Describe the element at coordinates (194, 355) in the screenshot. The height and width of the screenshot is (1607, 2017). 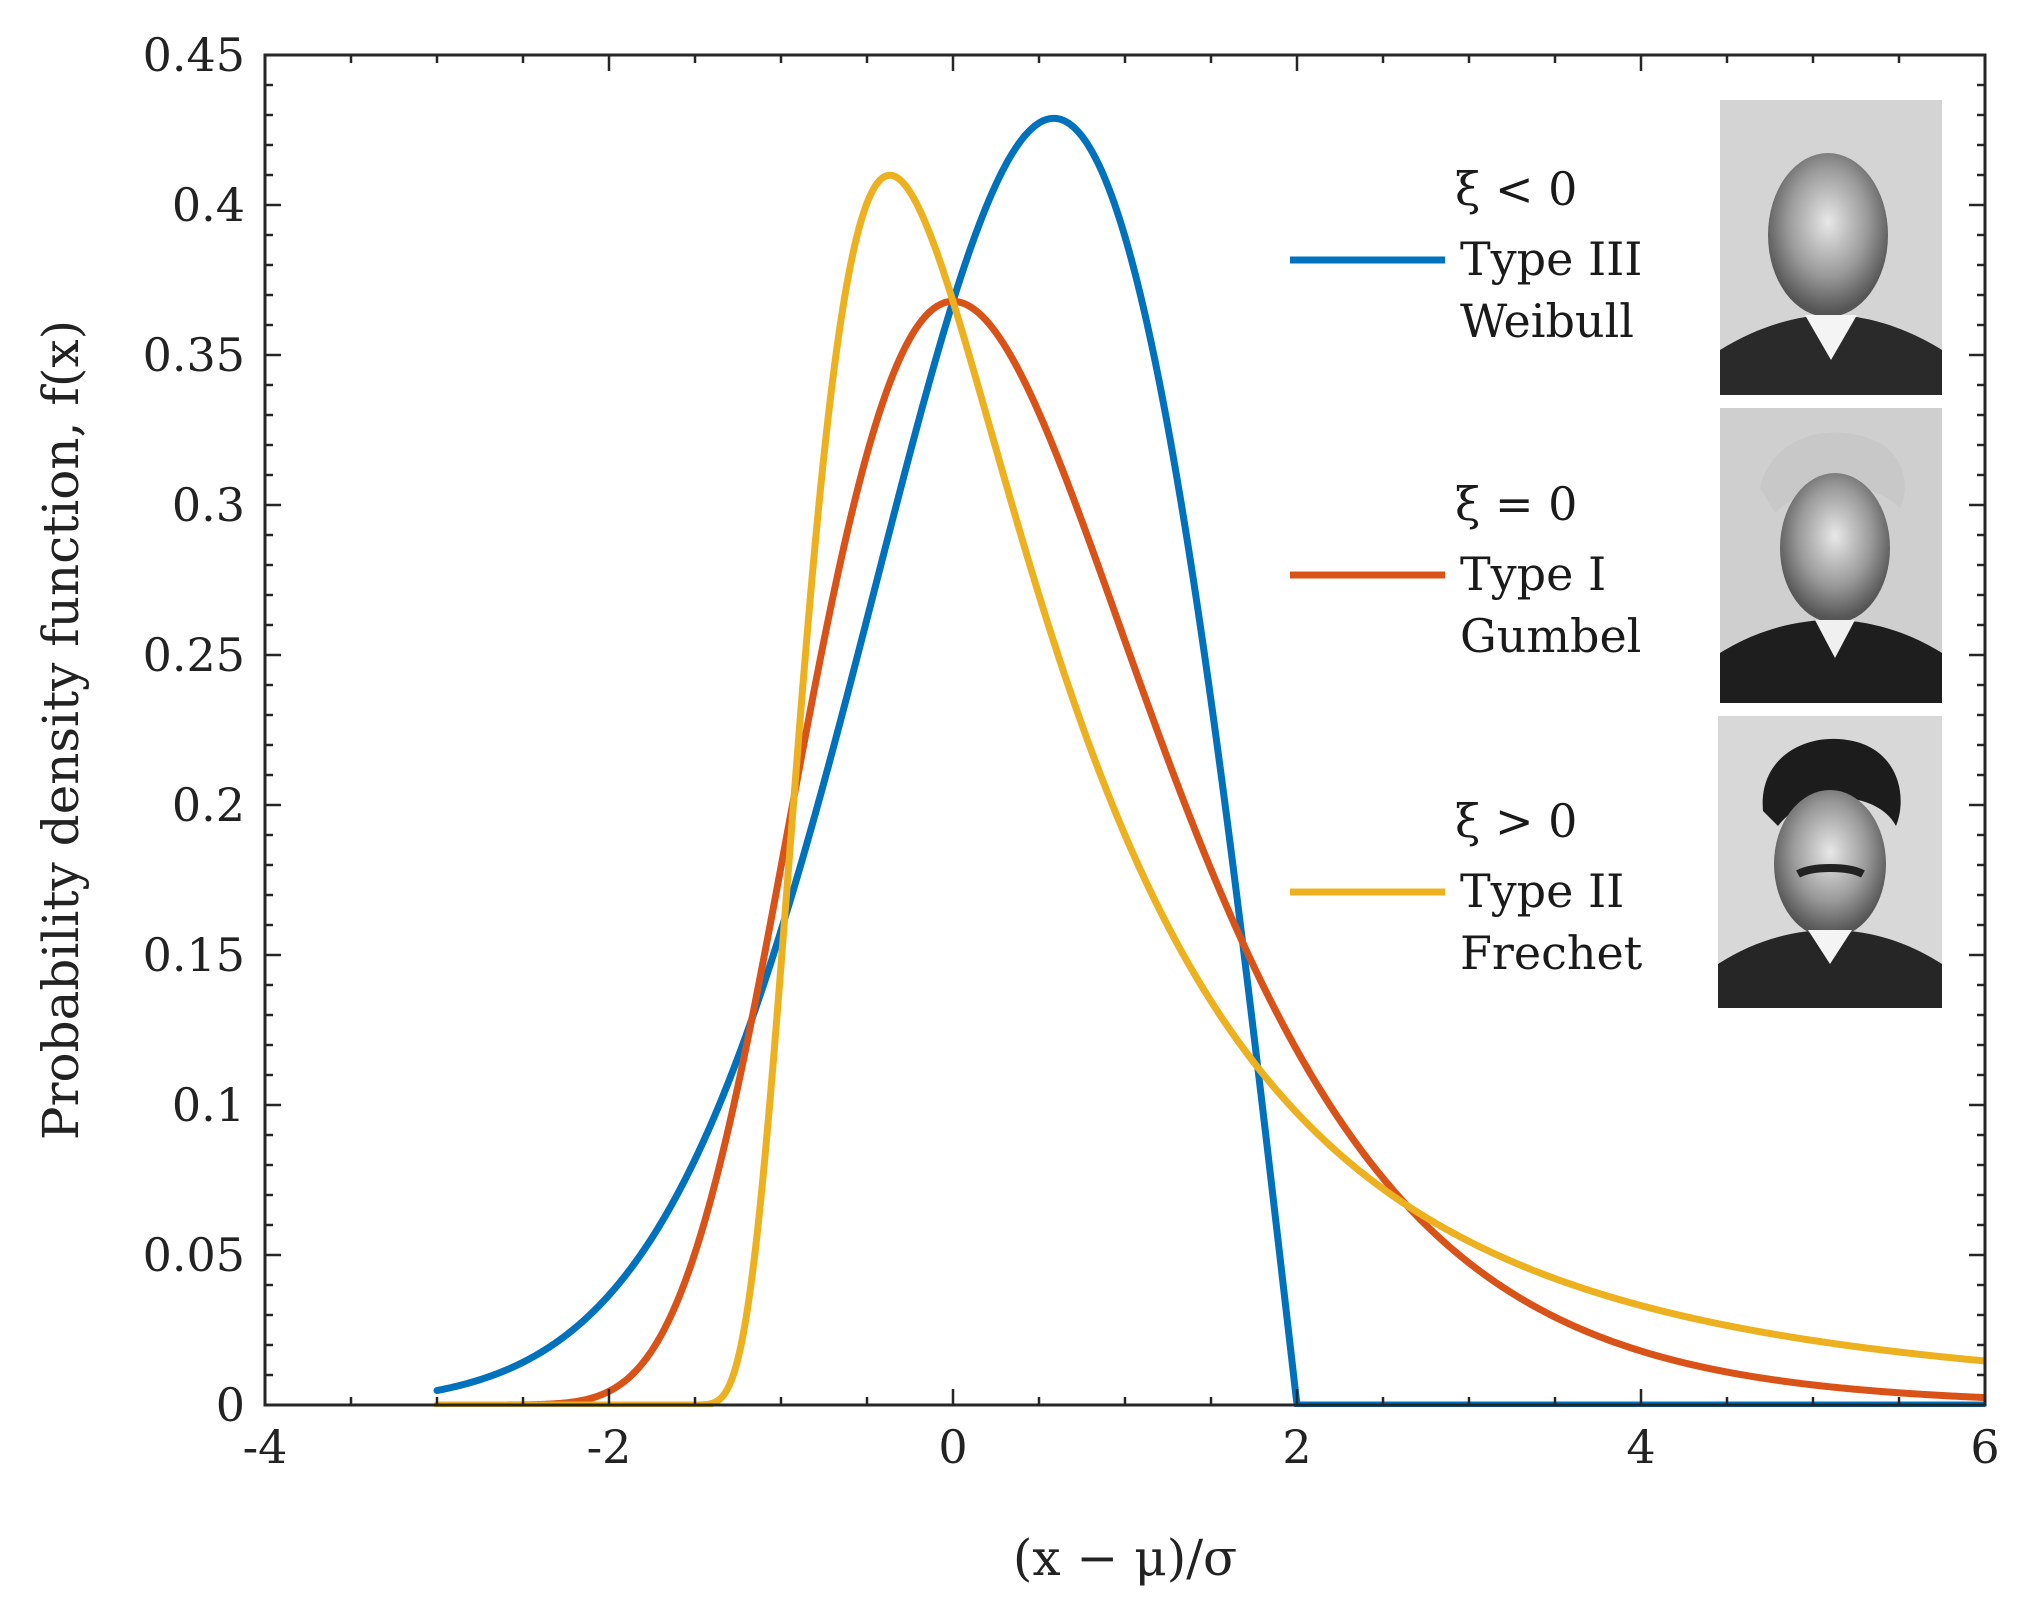
I see `y-tick-label: 0.35` at that location.